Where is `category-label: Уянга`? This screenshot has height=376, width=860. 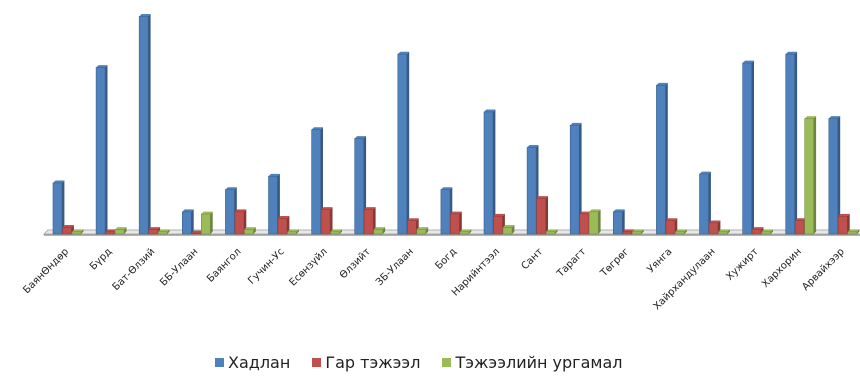 category-label: Уянга is located at coordinates (660, 260).